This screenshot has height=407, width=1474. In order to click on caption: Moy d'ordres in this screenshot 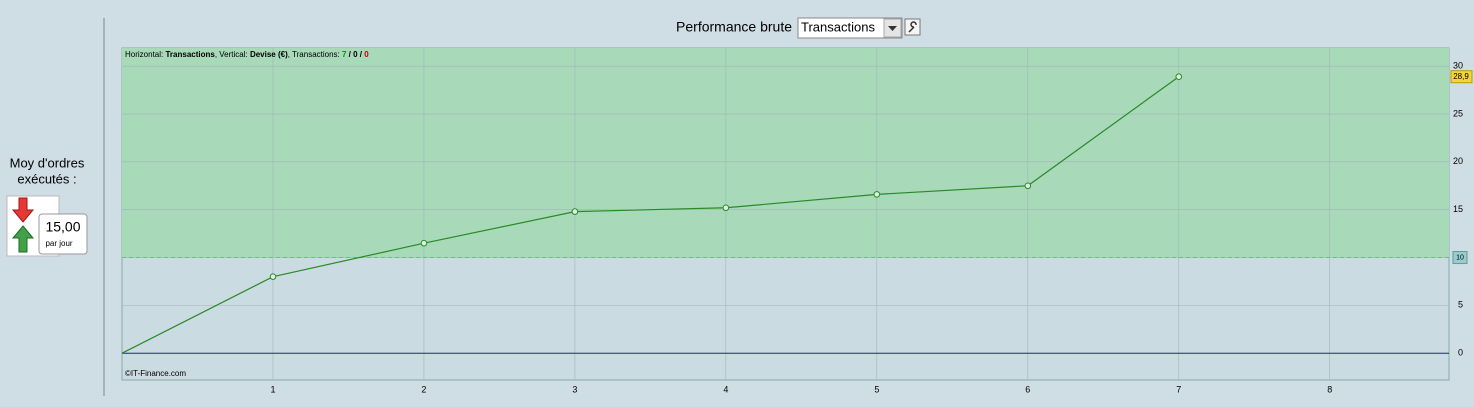, I will do `click(47, 162)`.